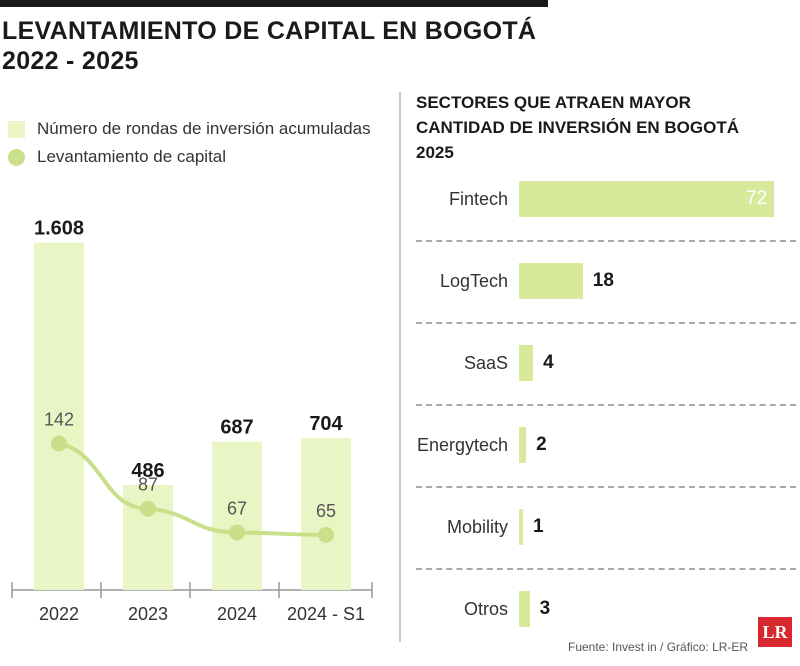 This screenshot has width=800, height=666. I want to click on legend-item-bars: Número de rondas de inversión acumuladas, so click(189, 129).